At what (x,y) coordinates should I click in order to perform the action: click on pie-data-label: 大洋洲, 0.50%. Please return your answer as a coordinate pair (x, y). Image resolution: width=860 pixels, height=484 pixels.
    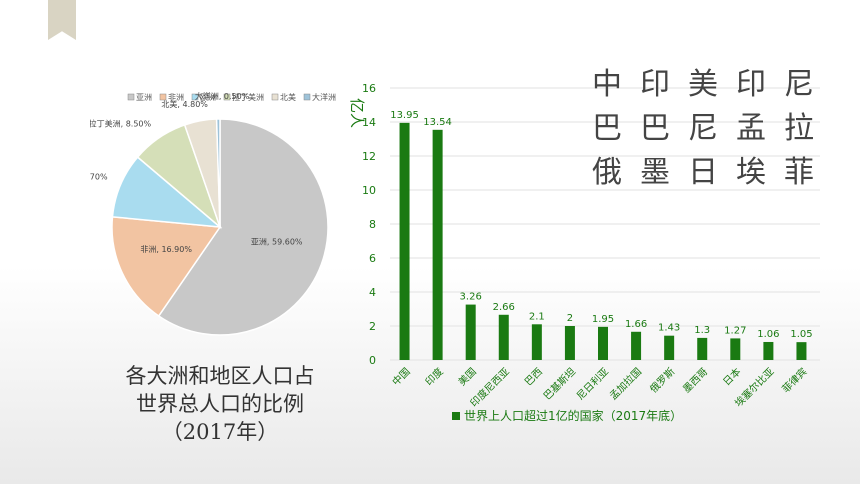
    Looking at the image, I should click on (222, 96).